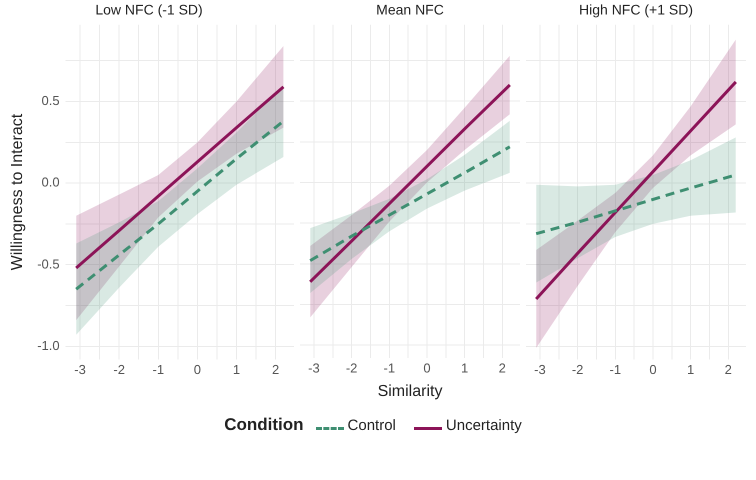 The image size is (756, 480). What do you see at coordinates (372, 425) in the screenshot?
I see `legend-label: Control` at bounding box center [372, 425].